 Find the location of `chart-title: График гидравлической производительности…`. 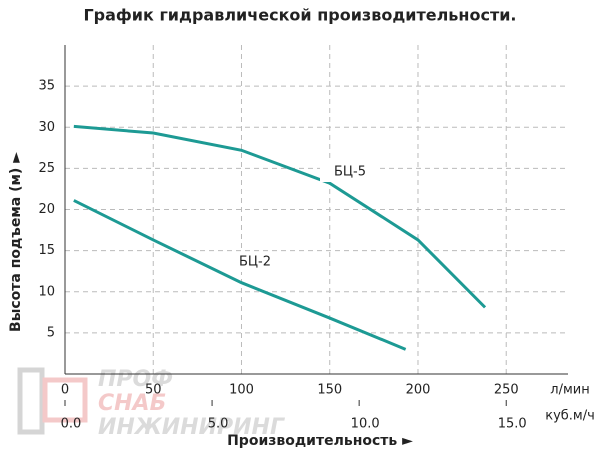

chart-title: График гидравлической производительности… is located at coordinates (299, 15).